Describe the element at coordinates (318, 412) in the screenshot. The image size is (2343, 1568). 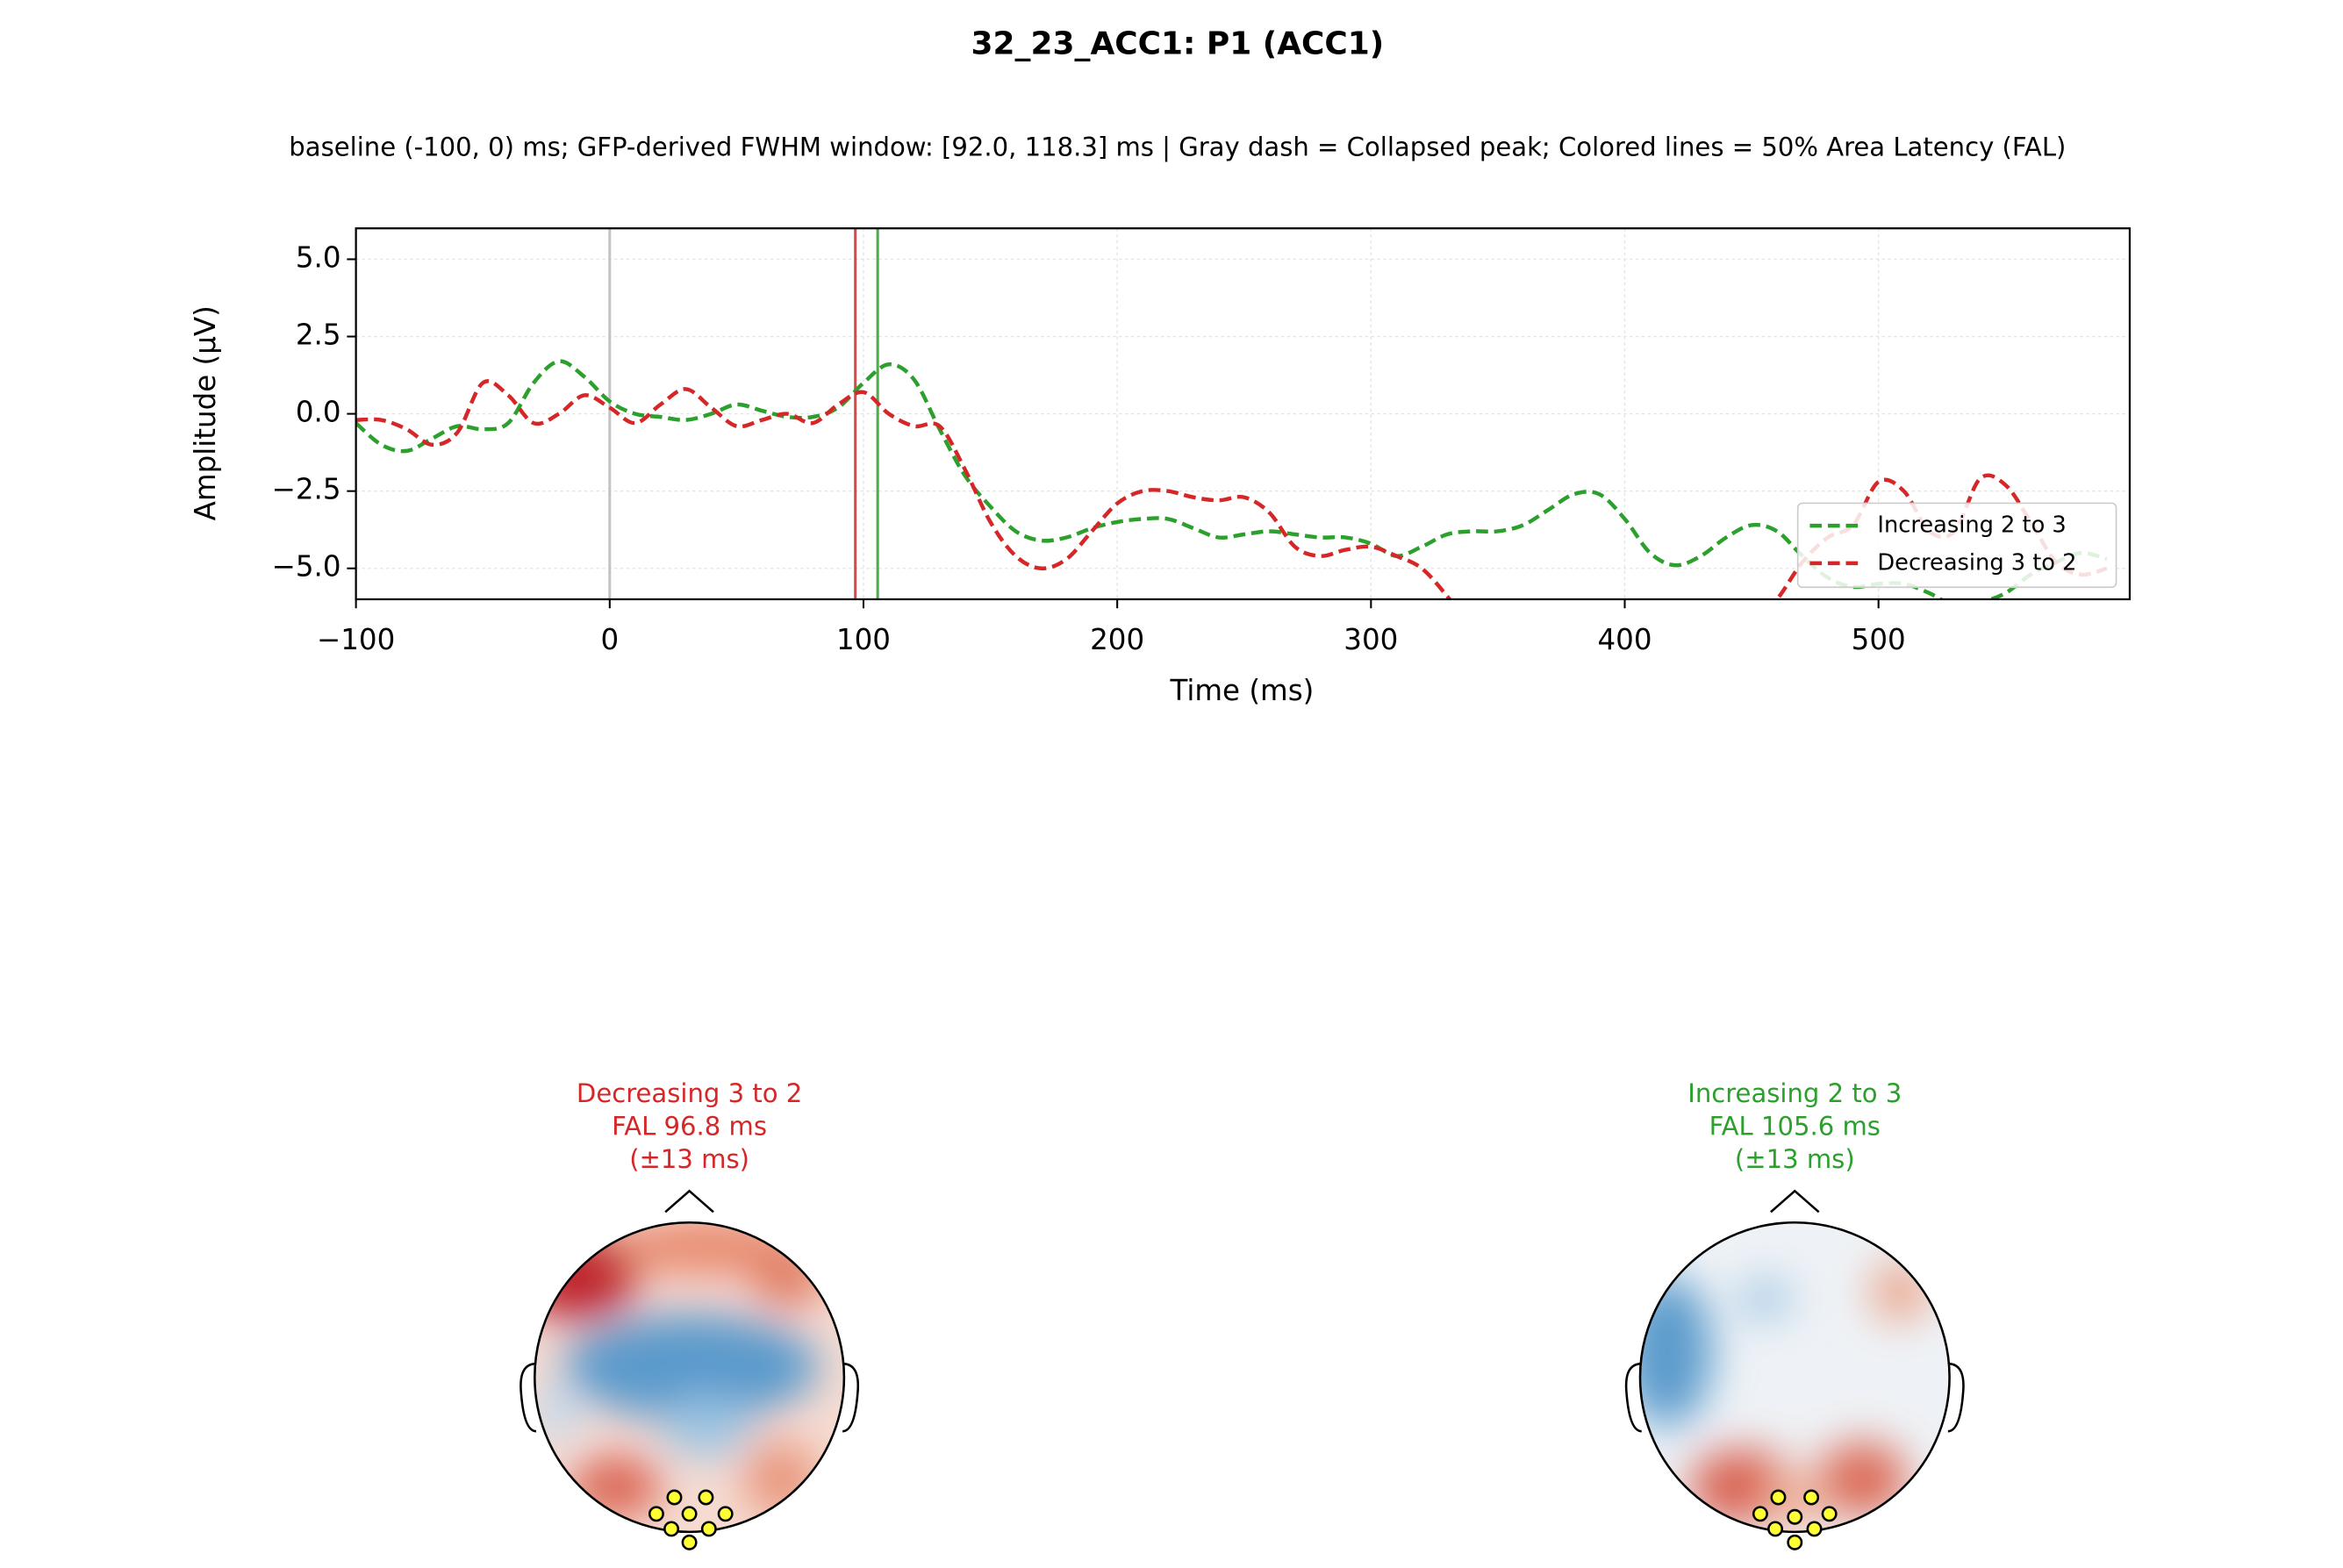
I see `y-tick-label: 0.0` at that location.